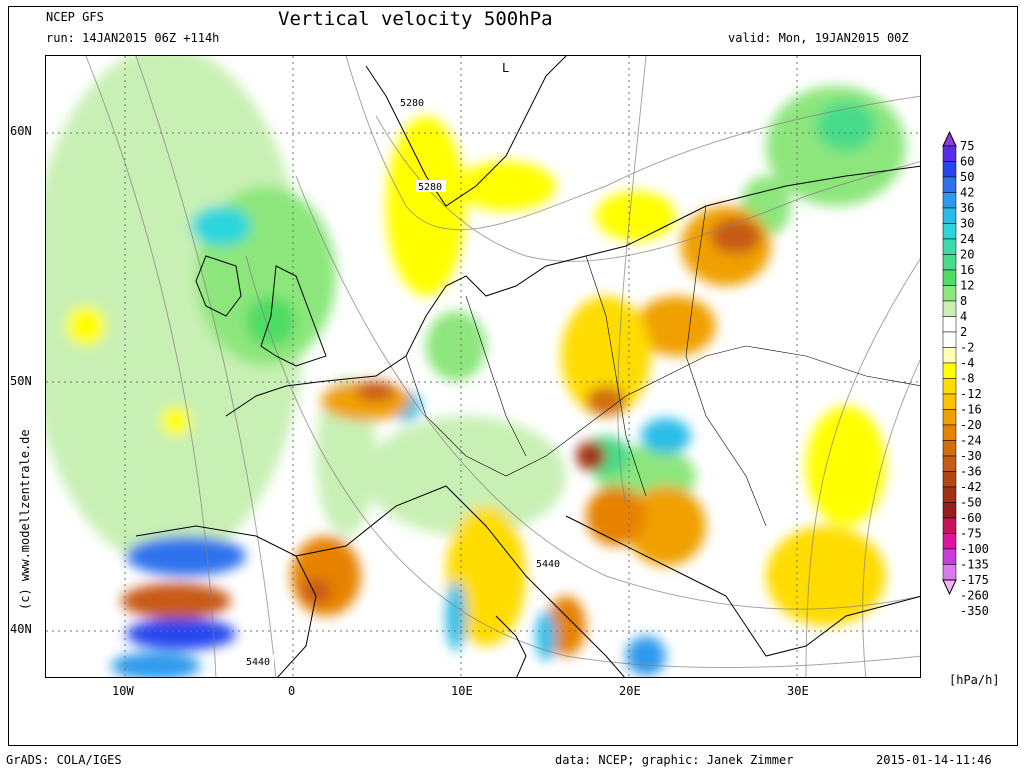  I want to click on x-tick-30e: 30E, so click(798, 691).